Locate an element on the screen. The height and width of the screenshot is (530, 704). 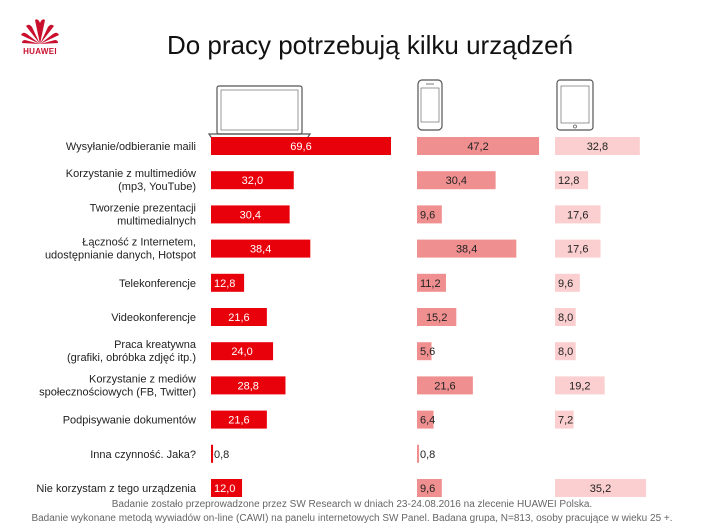
data-label: 19,2 is located at coordinates (579, 386).